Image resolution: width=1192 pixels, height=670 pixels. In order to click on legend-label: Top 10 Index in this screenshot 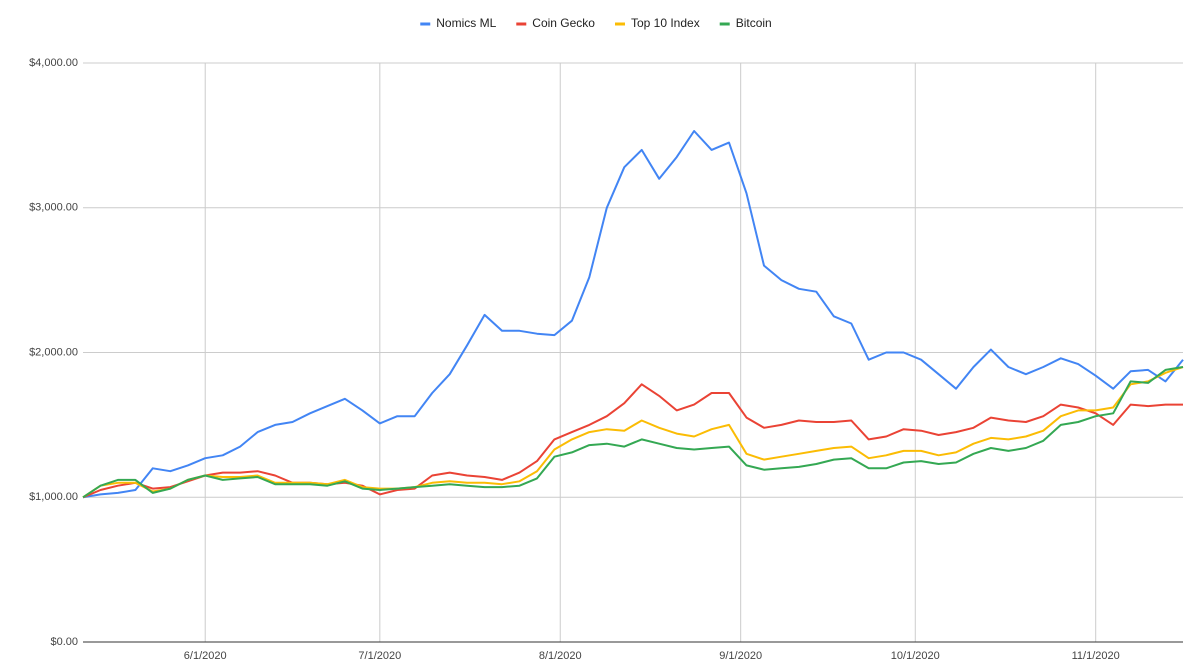, I will do `click(665, 23)`.